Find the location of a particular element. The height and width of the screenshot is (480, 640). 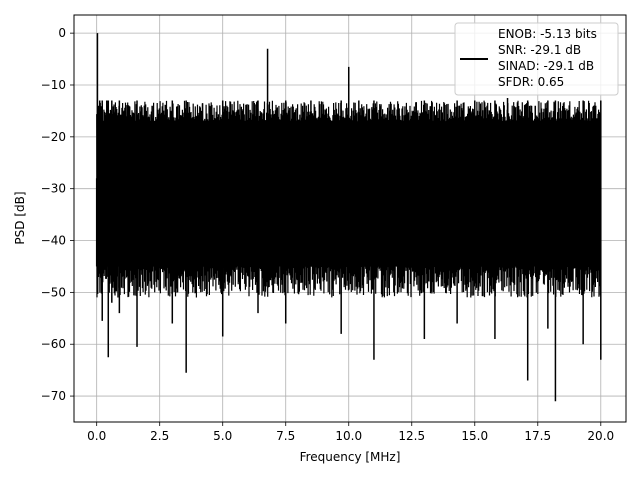

x-tick-label: 20.0 is located at coordinates (600, 436).